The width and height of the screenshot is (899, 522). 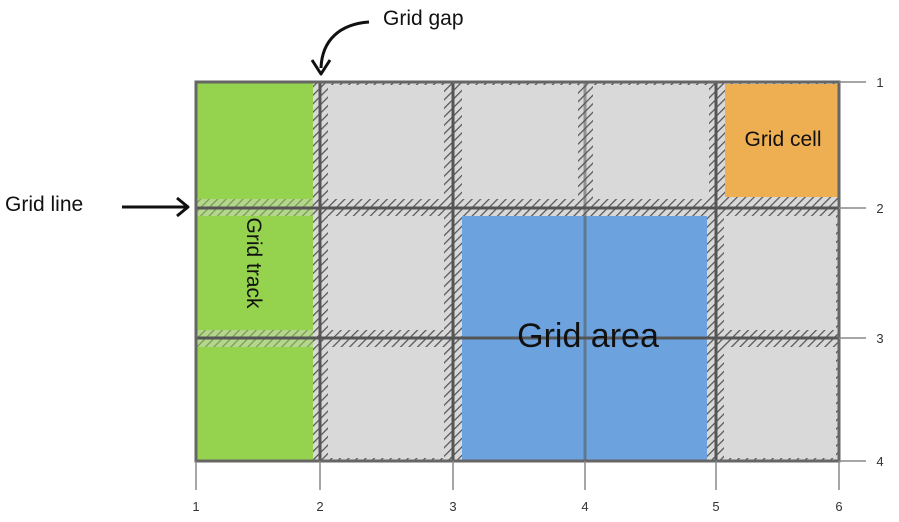 What do you see at coordinates (319, 506) in the screenshot?
I see `column-line-number: 2` at bounding box center [319, 506].